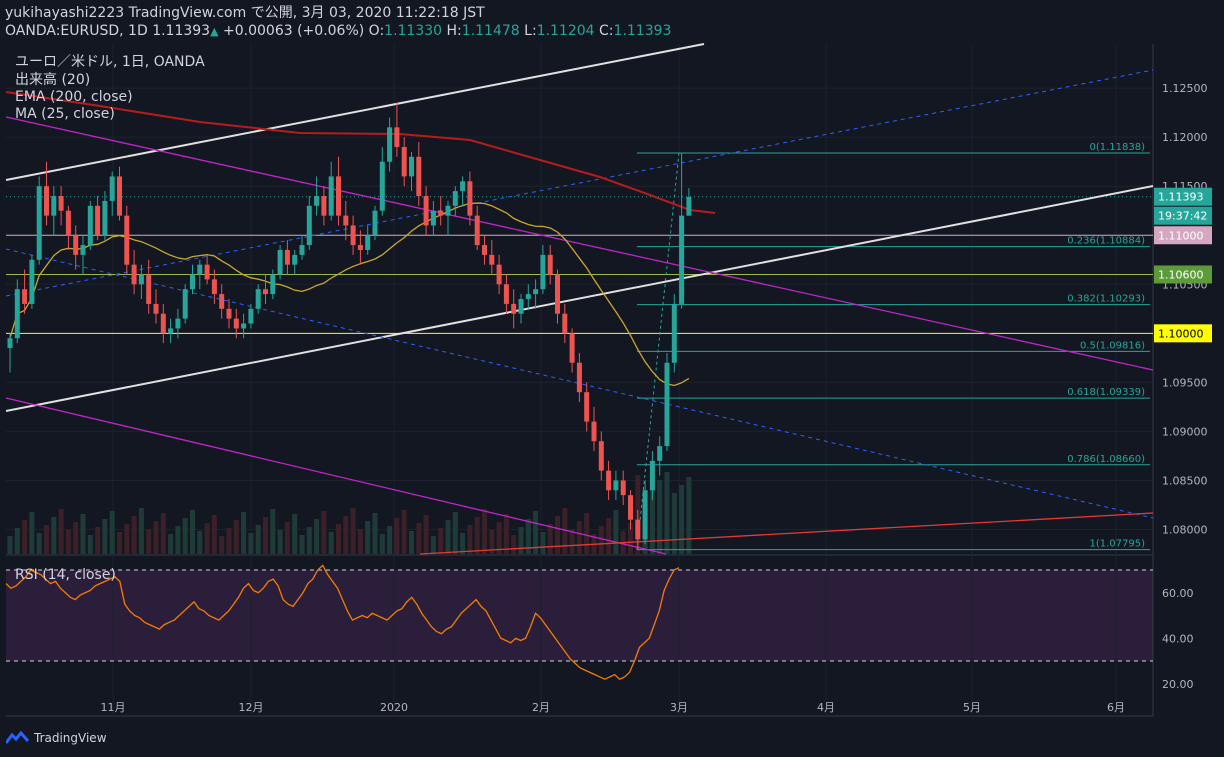 This screenshot has height=757, width=1224. Describe the element at coordinates (1185, 88) in the screenshot. I see `price-tick-label: 1.12500` at that location.